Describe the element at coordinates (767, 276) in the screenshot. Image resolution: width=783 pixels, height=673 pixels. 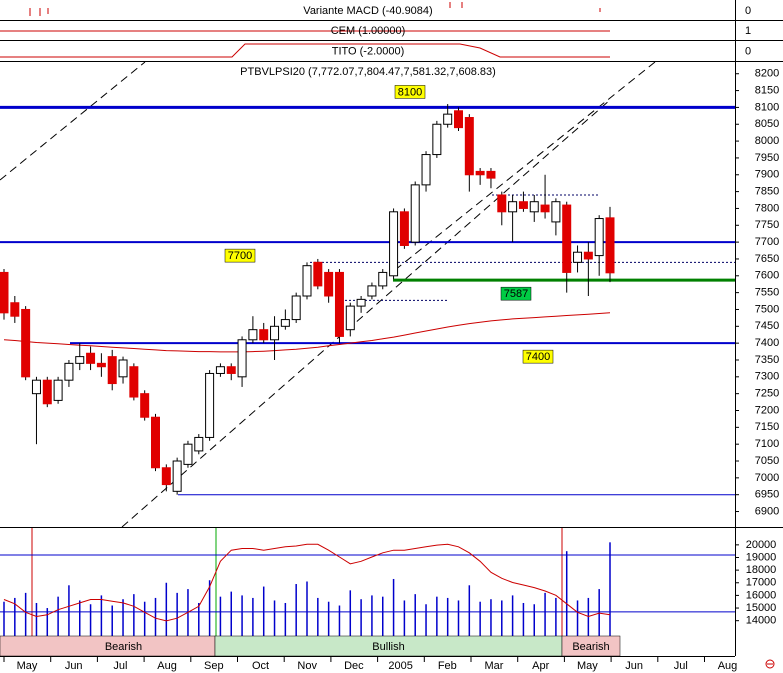
I see `y-tick-label: 7600` at that location.